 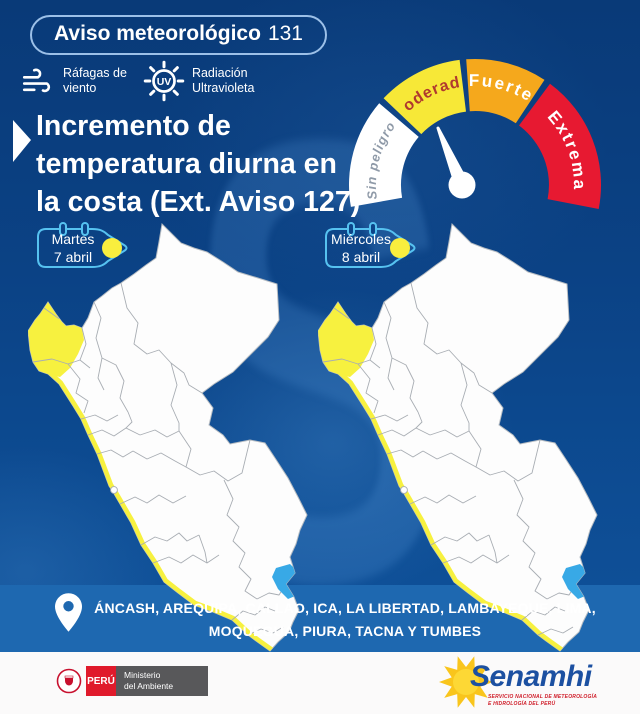 I want to click on hazard-level-gauge: Sin peligro Moderada Fuerte Extrema, so click(x=468, y=113).